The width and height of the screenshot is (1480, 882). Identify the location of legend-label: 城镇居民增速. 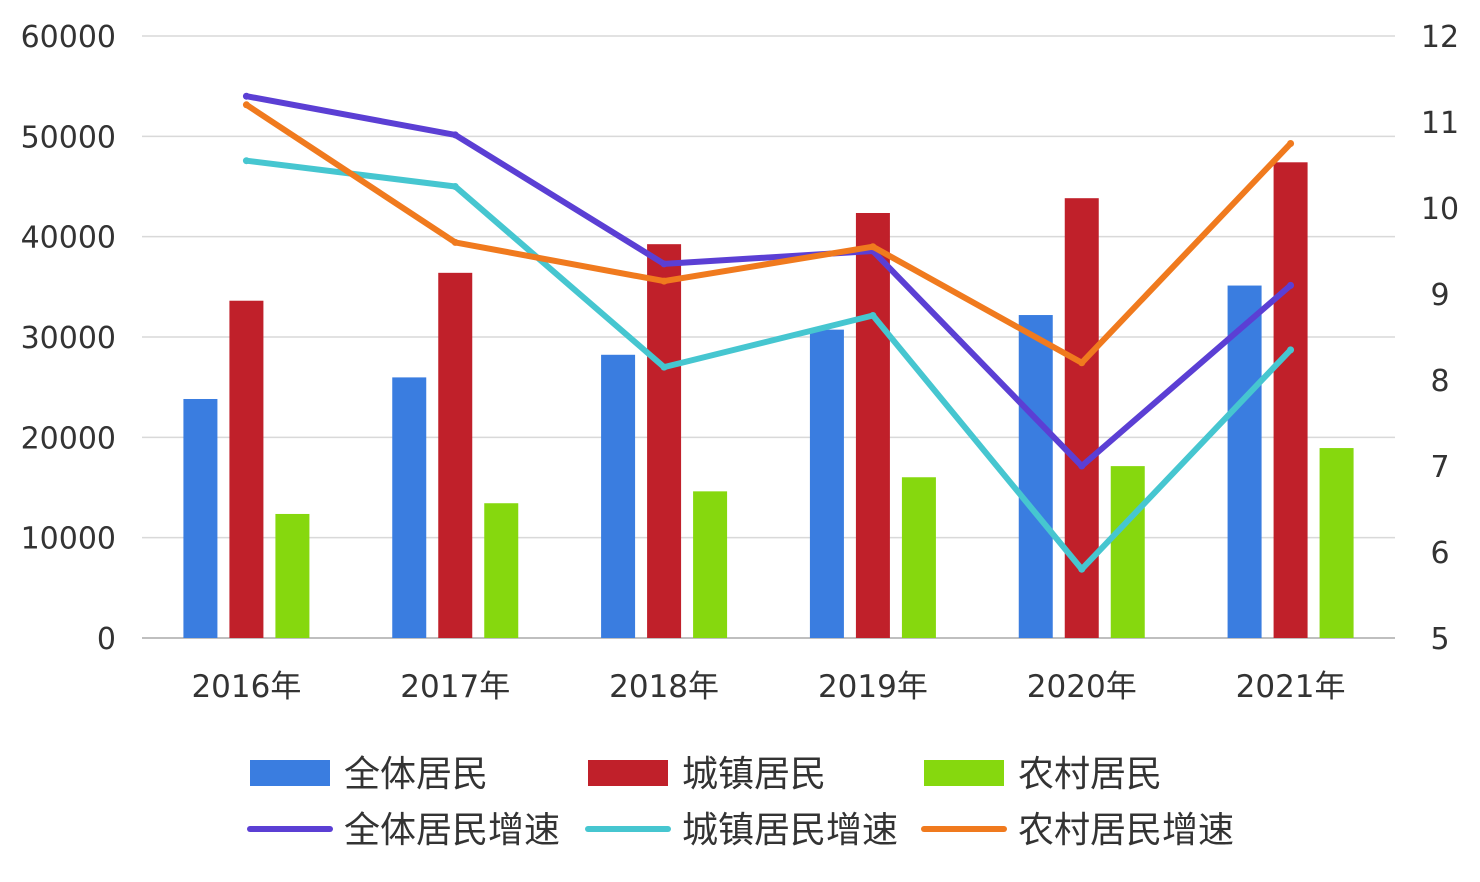
(790, 830).